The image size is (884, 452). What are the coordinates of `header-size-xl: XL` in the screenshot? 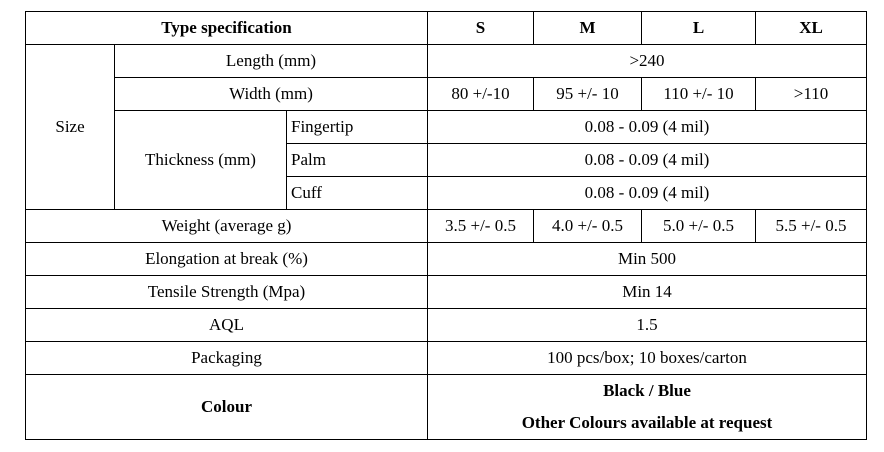 It's located at (811, 28).